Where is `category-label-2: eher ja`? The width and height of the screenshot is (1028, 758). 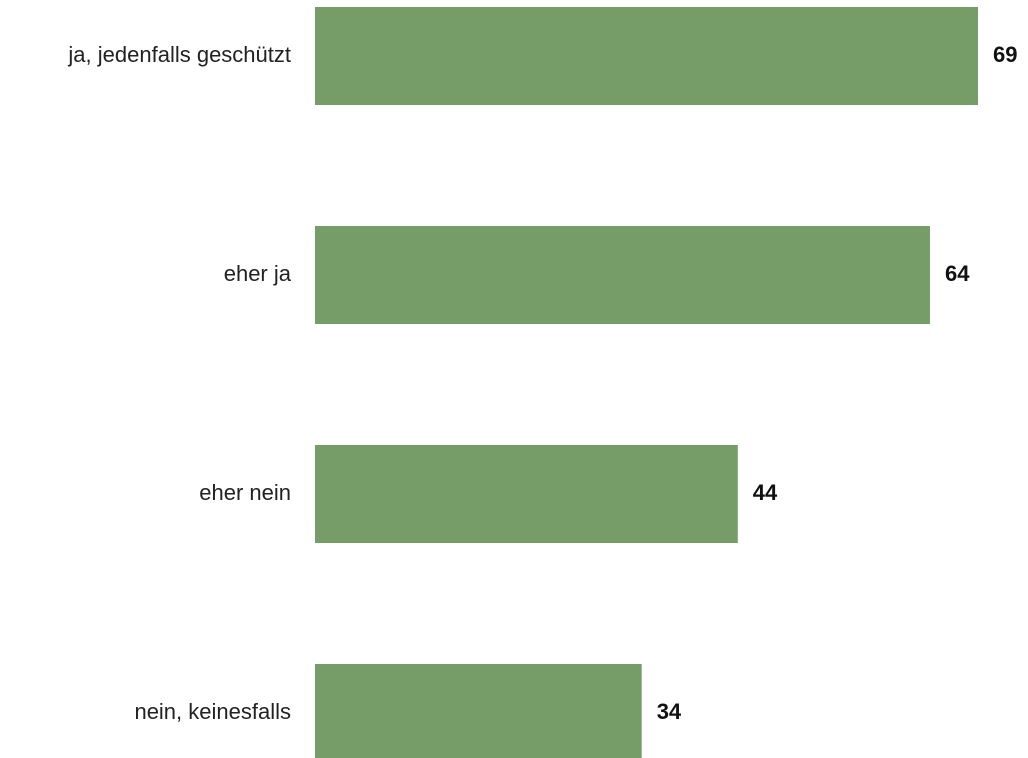 category-label-2: eher ja is located at coordinates (258, 273).